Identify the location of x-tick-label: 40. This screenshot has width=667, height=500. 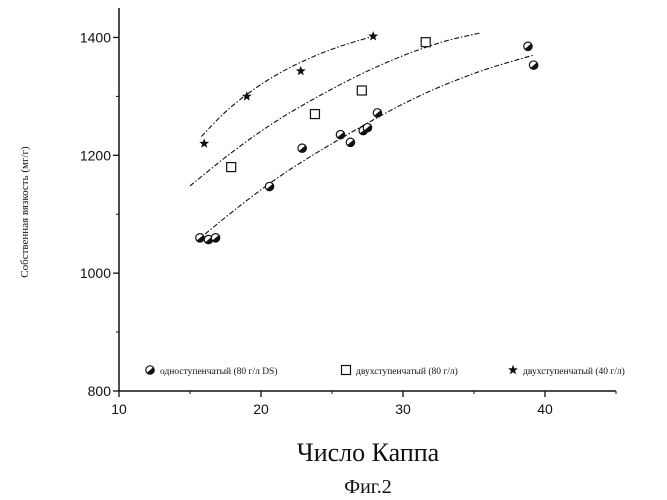
(545, 409).